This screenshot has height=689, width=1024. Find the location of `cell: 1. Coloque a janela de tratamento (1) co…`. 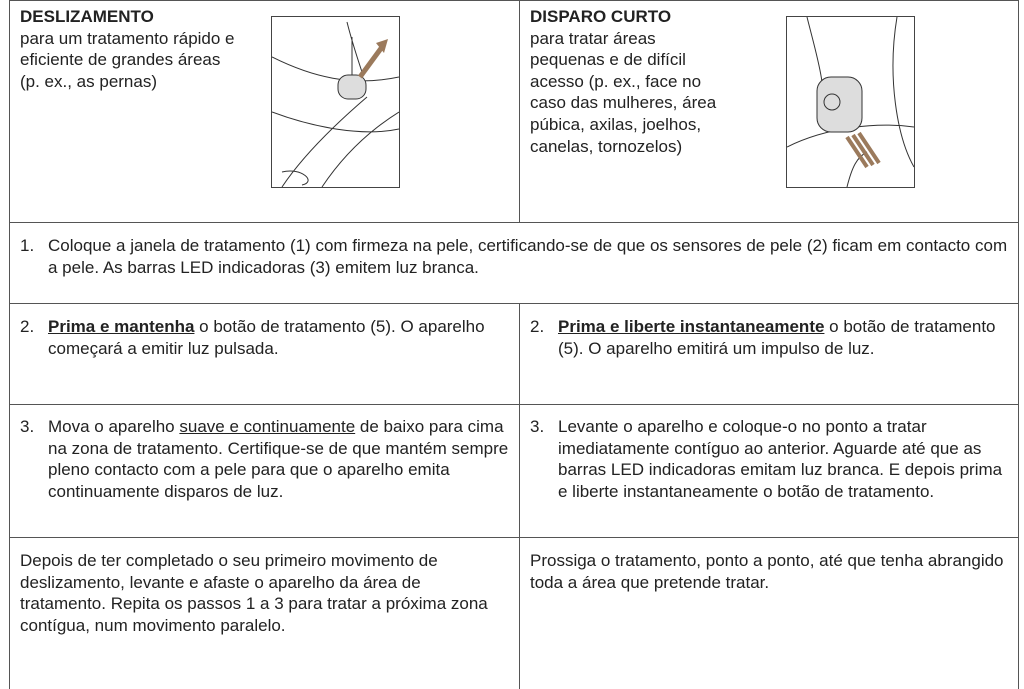

cell: 1. Coloque a janela de tratamento (1) co… is located at coordinates (516, 256).